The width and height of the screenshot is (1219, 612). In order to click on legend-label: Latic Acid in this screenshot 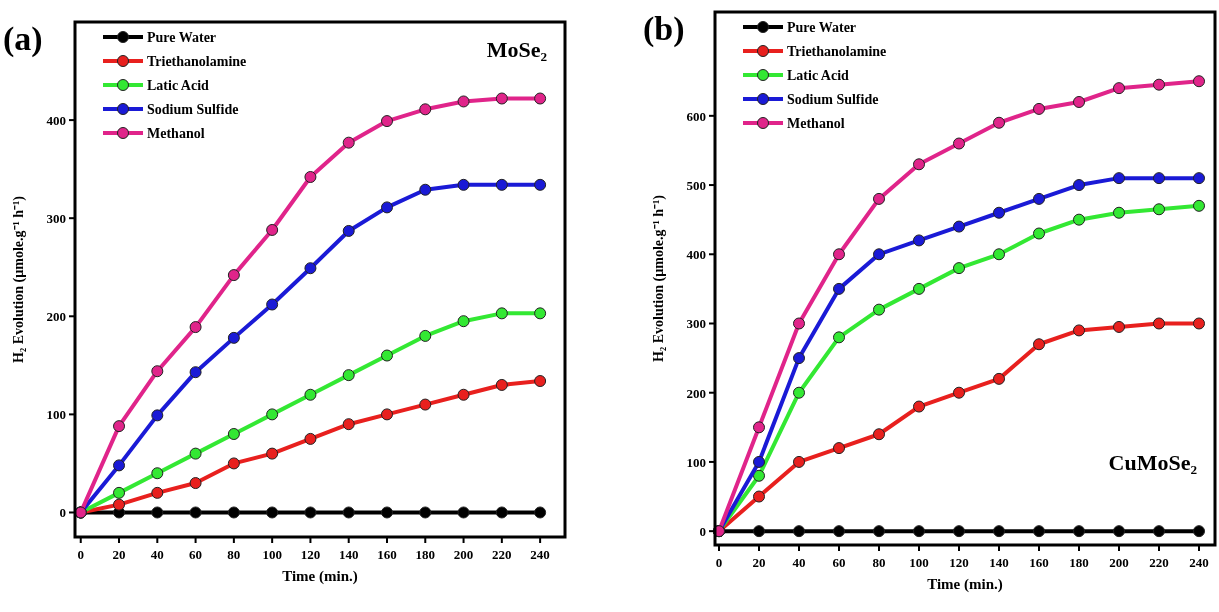, I will do `click(818, 75)`.